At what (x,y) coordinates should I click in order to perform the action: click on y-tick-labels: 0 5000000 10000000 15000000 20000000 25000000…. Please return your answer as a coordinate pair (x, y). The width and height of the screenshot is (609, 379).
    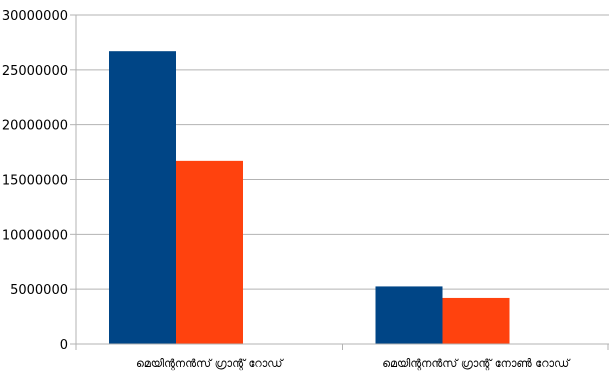
    Looking at the image, I should click on (35, 181).